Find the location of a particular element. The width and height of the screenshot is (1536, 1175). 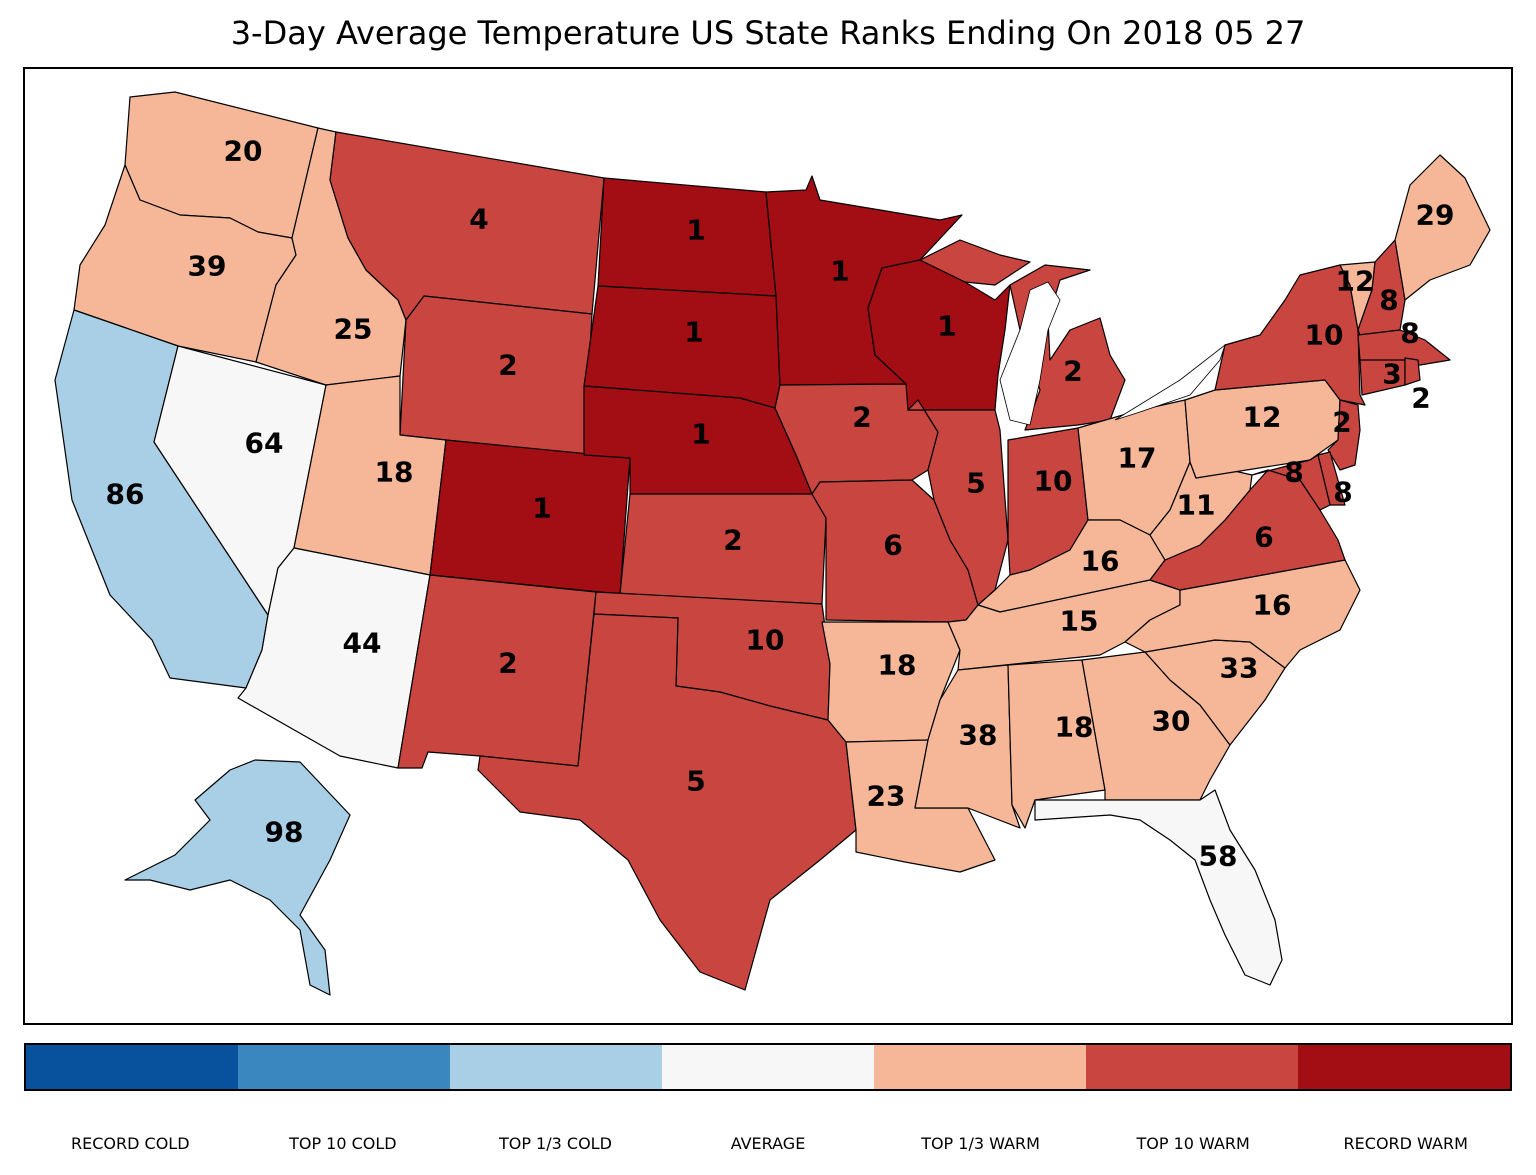

rank-or: 39 is located at coordinates (207, 266).